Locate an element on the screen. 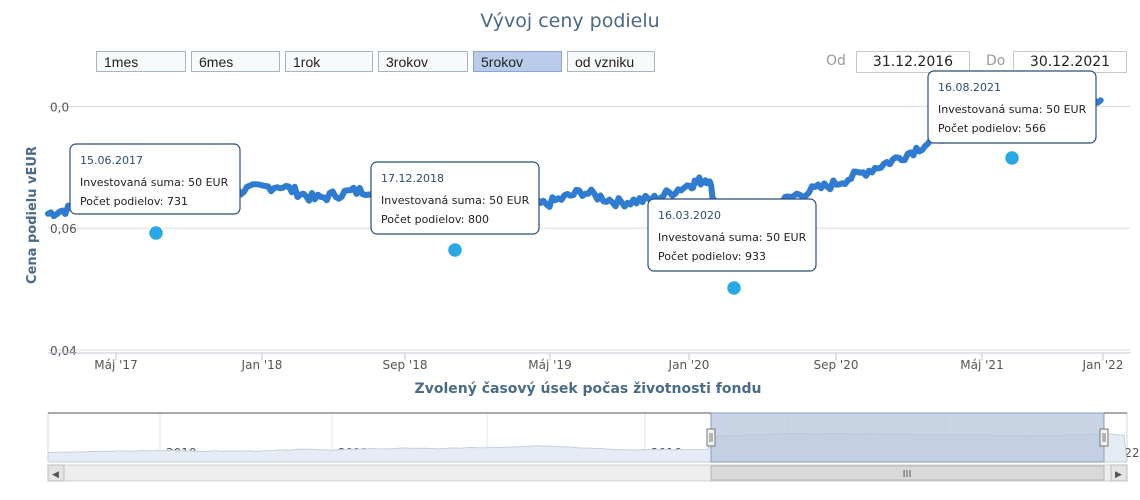 Image resolution: width=1140 pixels, height=500 pixels. date-to-label: Do is located at coordinates (996, 61).